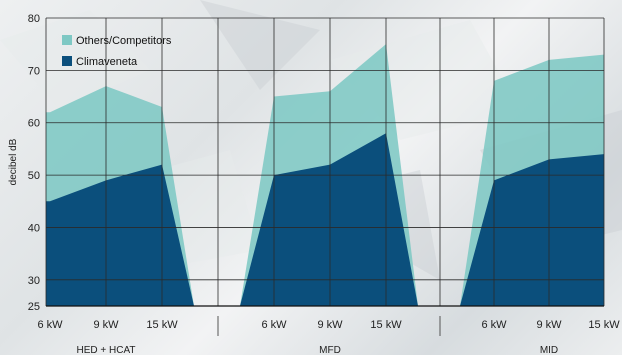 The height and width of the screenshot is (355, 622). I want to click on y-tick-label: 80, so click(34, 19).